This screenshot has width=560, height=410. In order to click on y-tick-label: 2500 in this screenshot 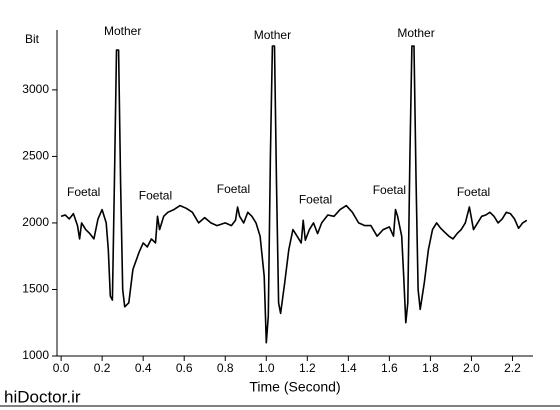, I will do `click(35, 156)`.